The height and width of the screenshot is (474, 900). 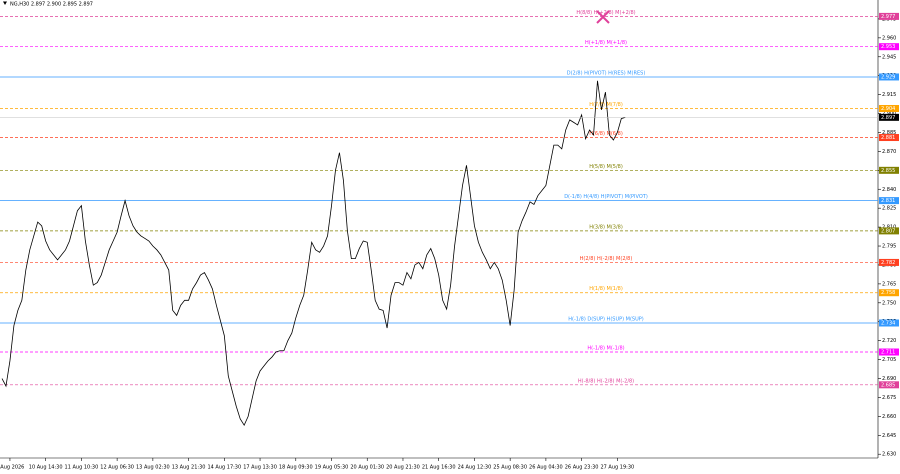 What do you see at coordinates (889, 190) in the screenshot?
I see `y-tick-label: 2.840` at bounding box center [889, 190].